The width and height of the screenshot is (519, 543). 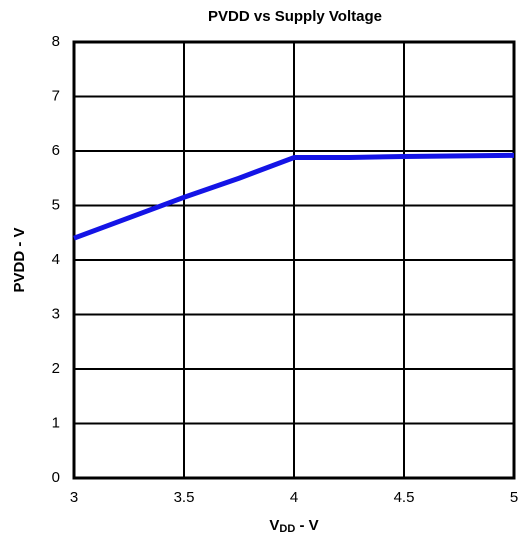 I want to click on y-tick-label: 5, so click(x=56, y=204).